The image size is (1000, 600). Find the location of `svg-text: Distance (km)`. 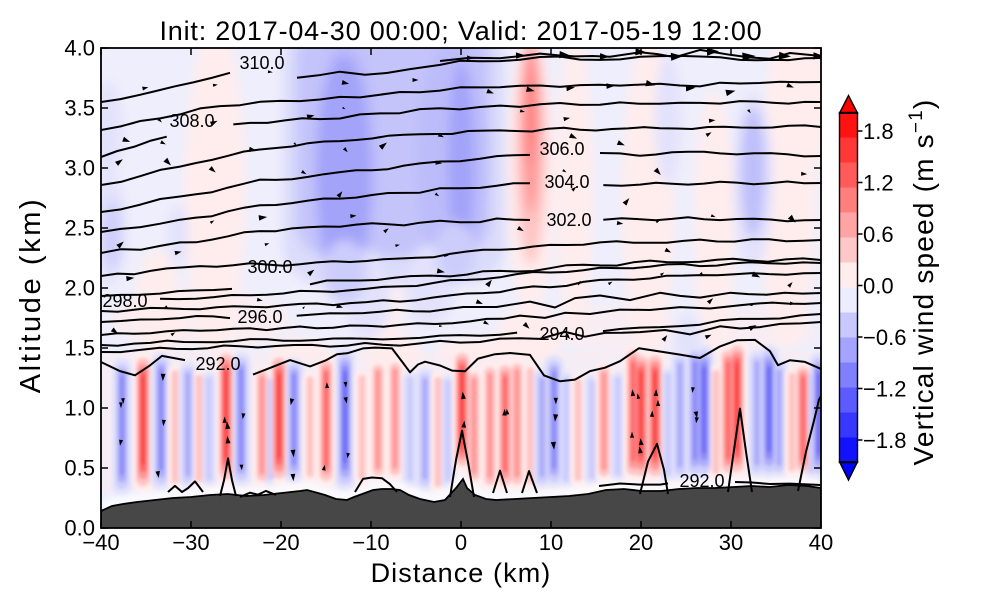

svg-text: Distance (km) is located at coordinates (461, 573).